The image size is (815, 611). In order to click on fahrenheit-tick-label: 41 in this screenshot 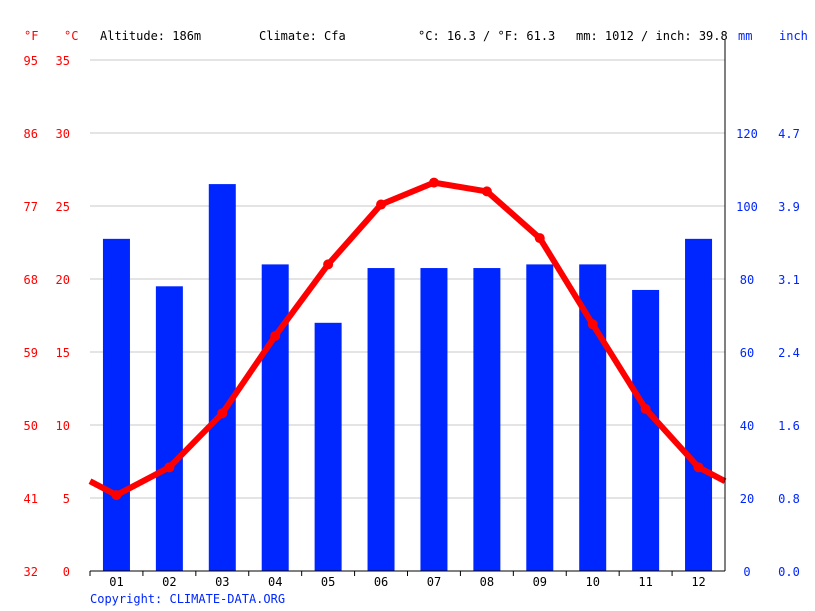, I will do `click(31, 499)`.